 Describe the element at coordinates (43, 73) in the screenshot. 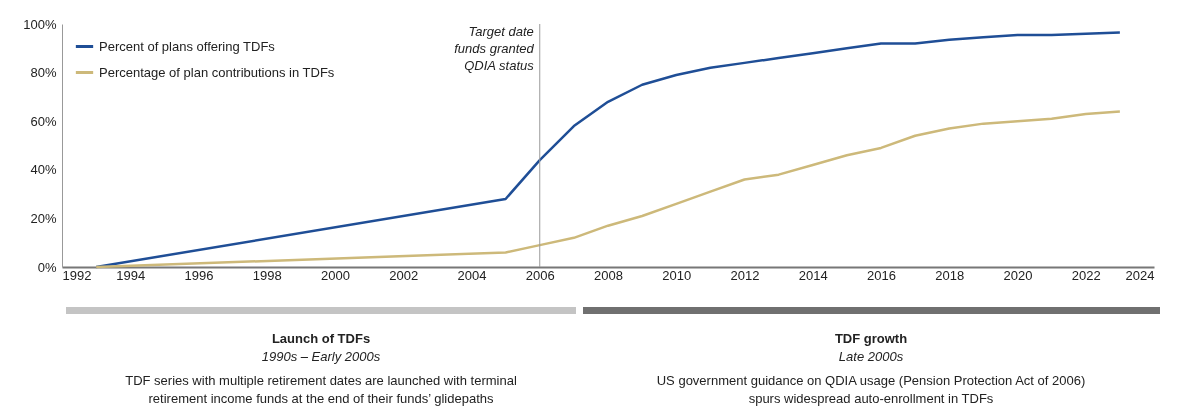

I see `y-tick-label: 80%` at that location.